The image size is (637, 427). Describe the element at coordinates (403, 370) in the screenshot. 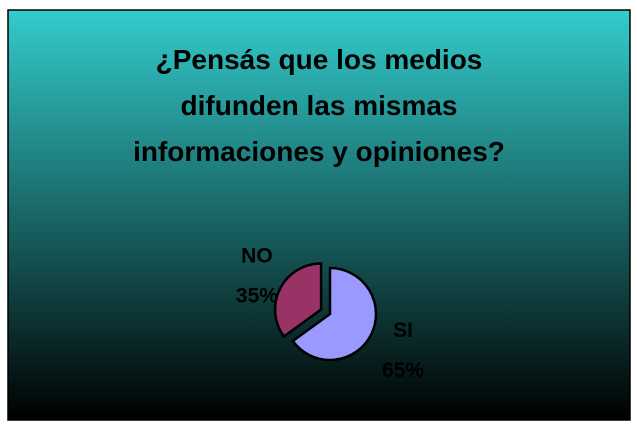

I see `slice-value-label: 65%` at that location.